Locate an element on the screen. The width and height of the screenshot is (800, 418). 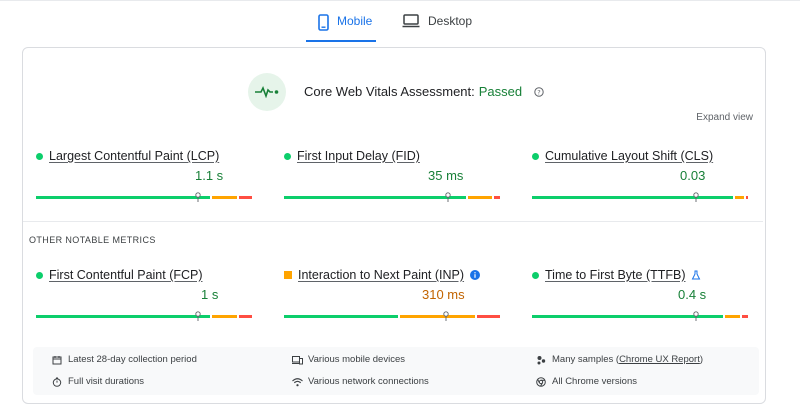
tab-desktop-label: Desktop is located at coordinates (450, 21).